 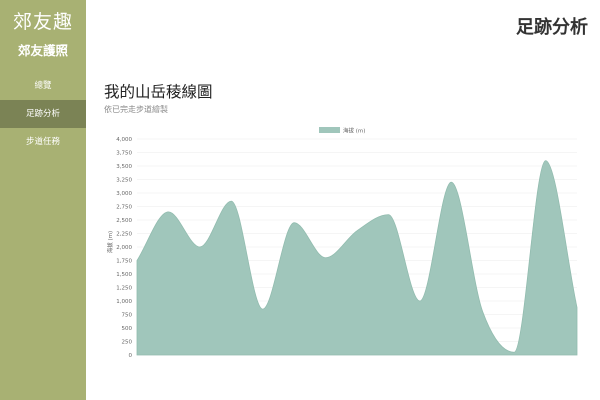 I want to click on chart-legend: 海拔 (m), so click(x=342, y=131).